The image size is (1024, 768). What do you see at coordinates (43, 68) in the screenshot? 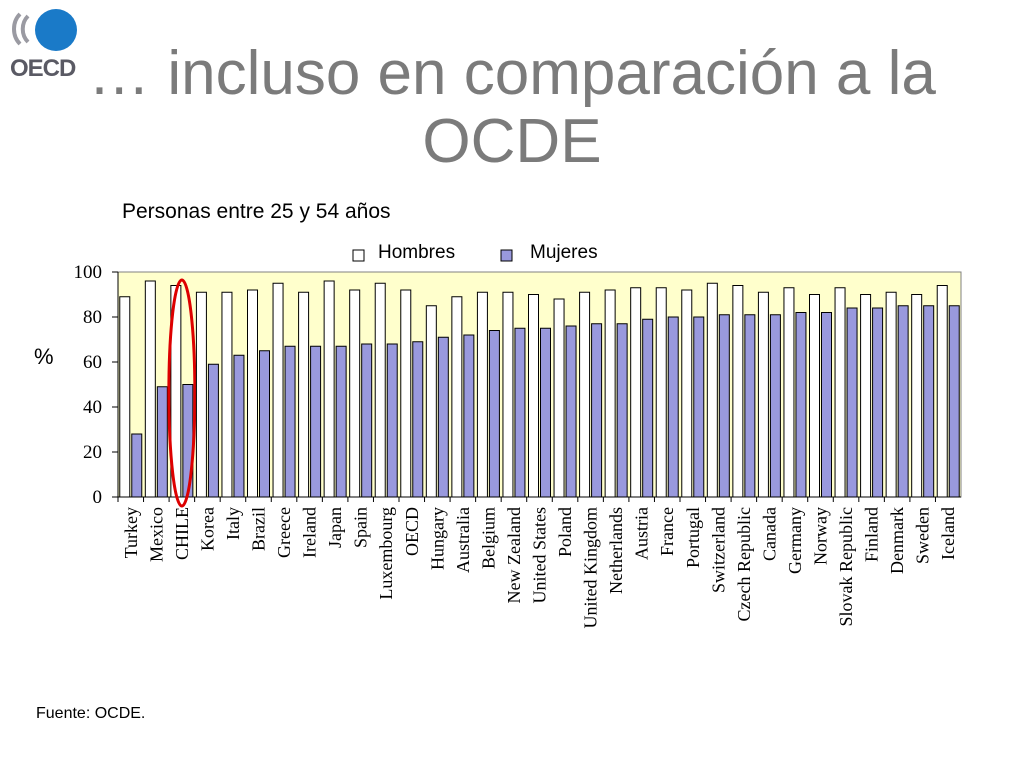
I see `logo-text: OECD` at bounding box center [43, 68].